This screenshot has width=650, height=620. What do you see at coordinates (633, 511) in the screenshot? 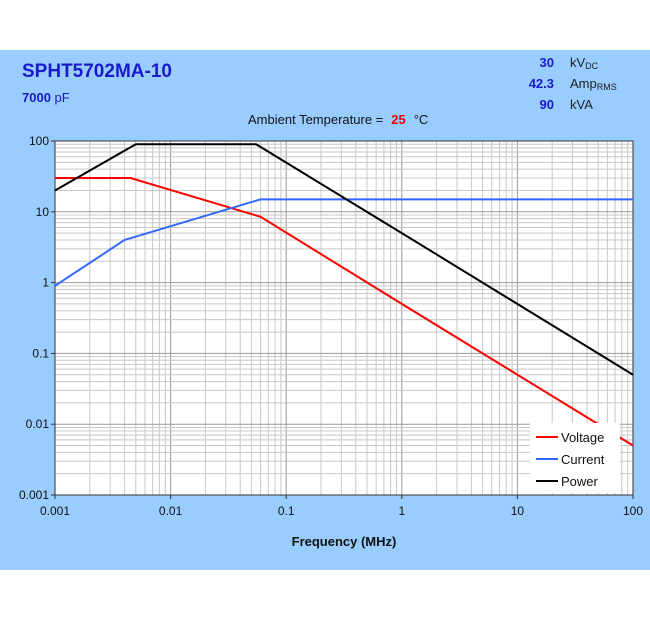
I see `x-tick-label: 100` at bounding box center [633, 511].